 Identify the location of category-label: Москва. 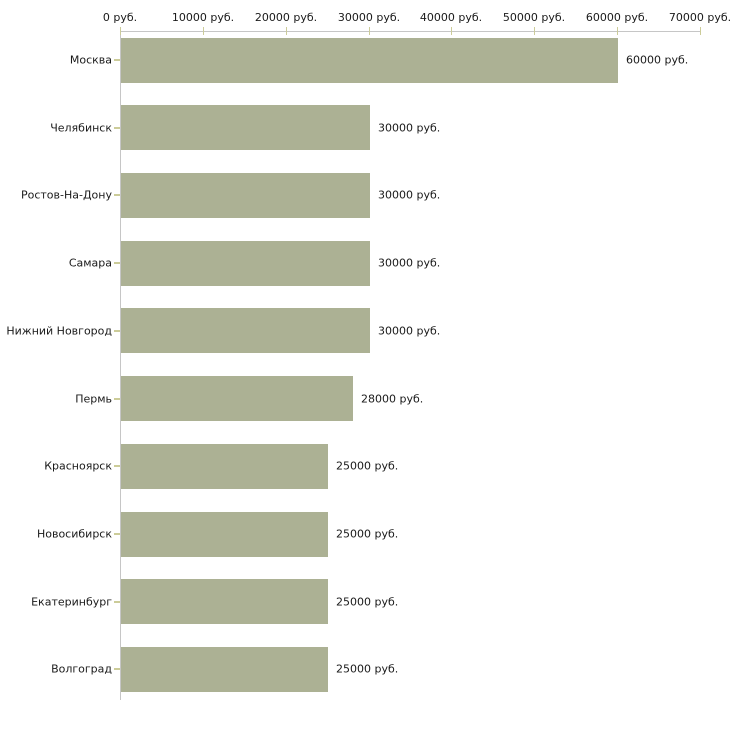
(90, 60).